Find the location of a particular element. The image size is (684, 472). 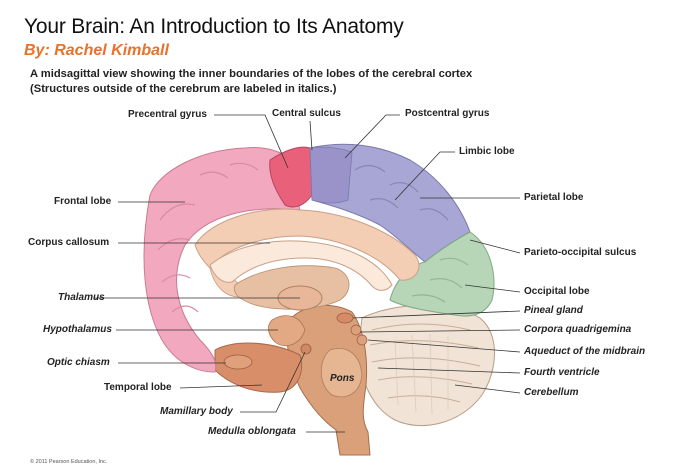

cerebellum-shape is located at coordinates (426, 365).